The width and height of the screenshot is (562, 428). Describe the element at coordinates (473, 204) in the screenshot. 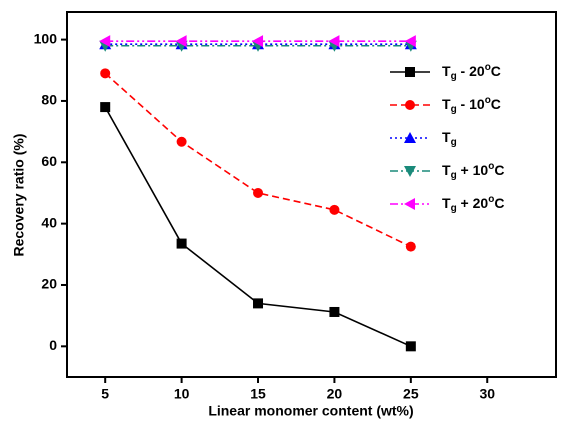

I see `legend-label: Tg + 20oC` at that location.